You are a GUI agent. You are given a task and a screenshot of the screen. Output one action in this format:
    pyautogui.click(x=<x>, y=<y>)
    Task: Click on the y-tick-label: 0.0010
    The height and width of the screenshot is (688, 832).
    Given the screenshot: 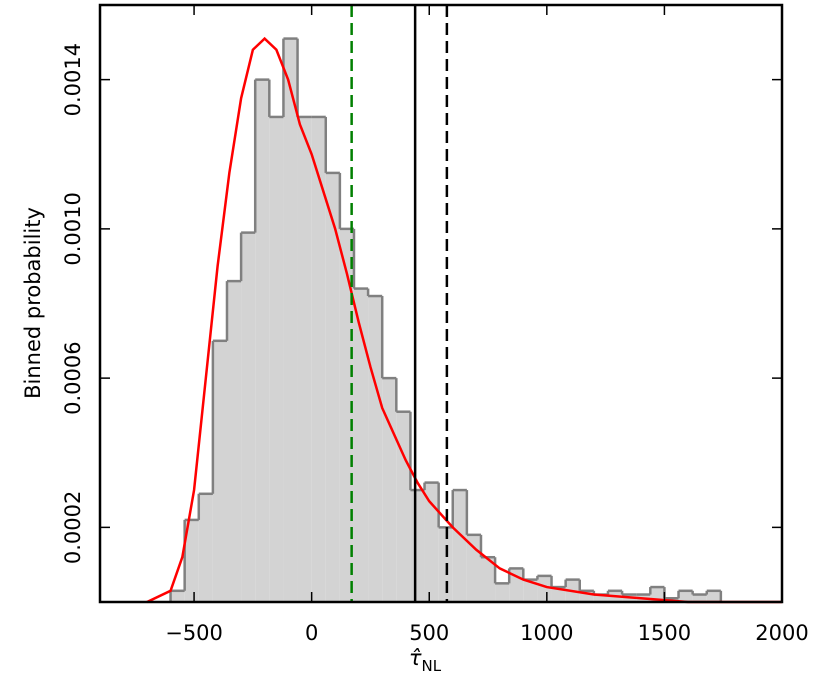 What is the action you would take?
    pyautogui.click(x=73, y=228)
    